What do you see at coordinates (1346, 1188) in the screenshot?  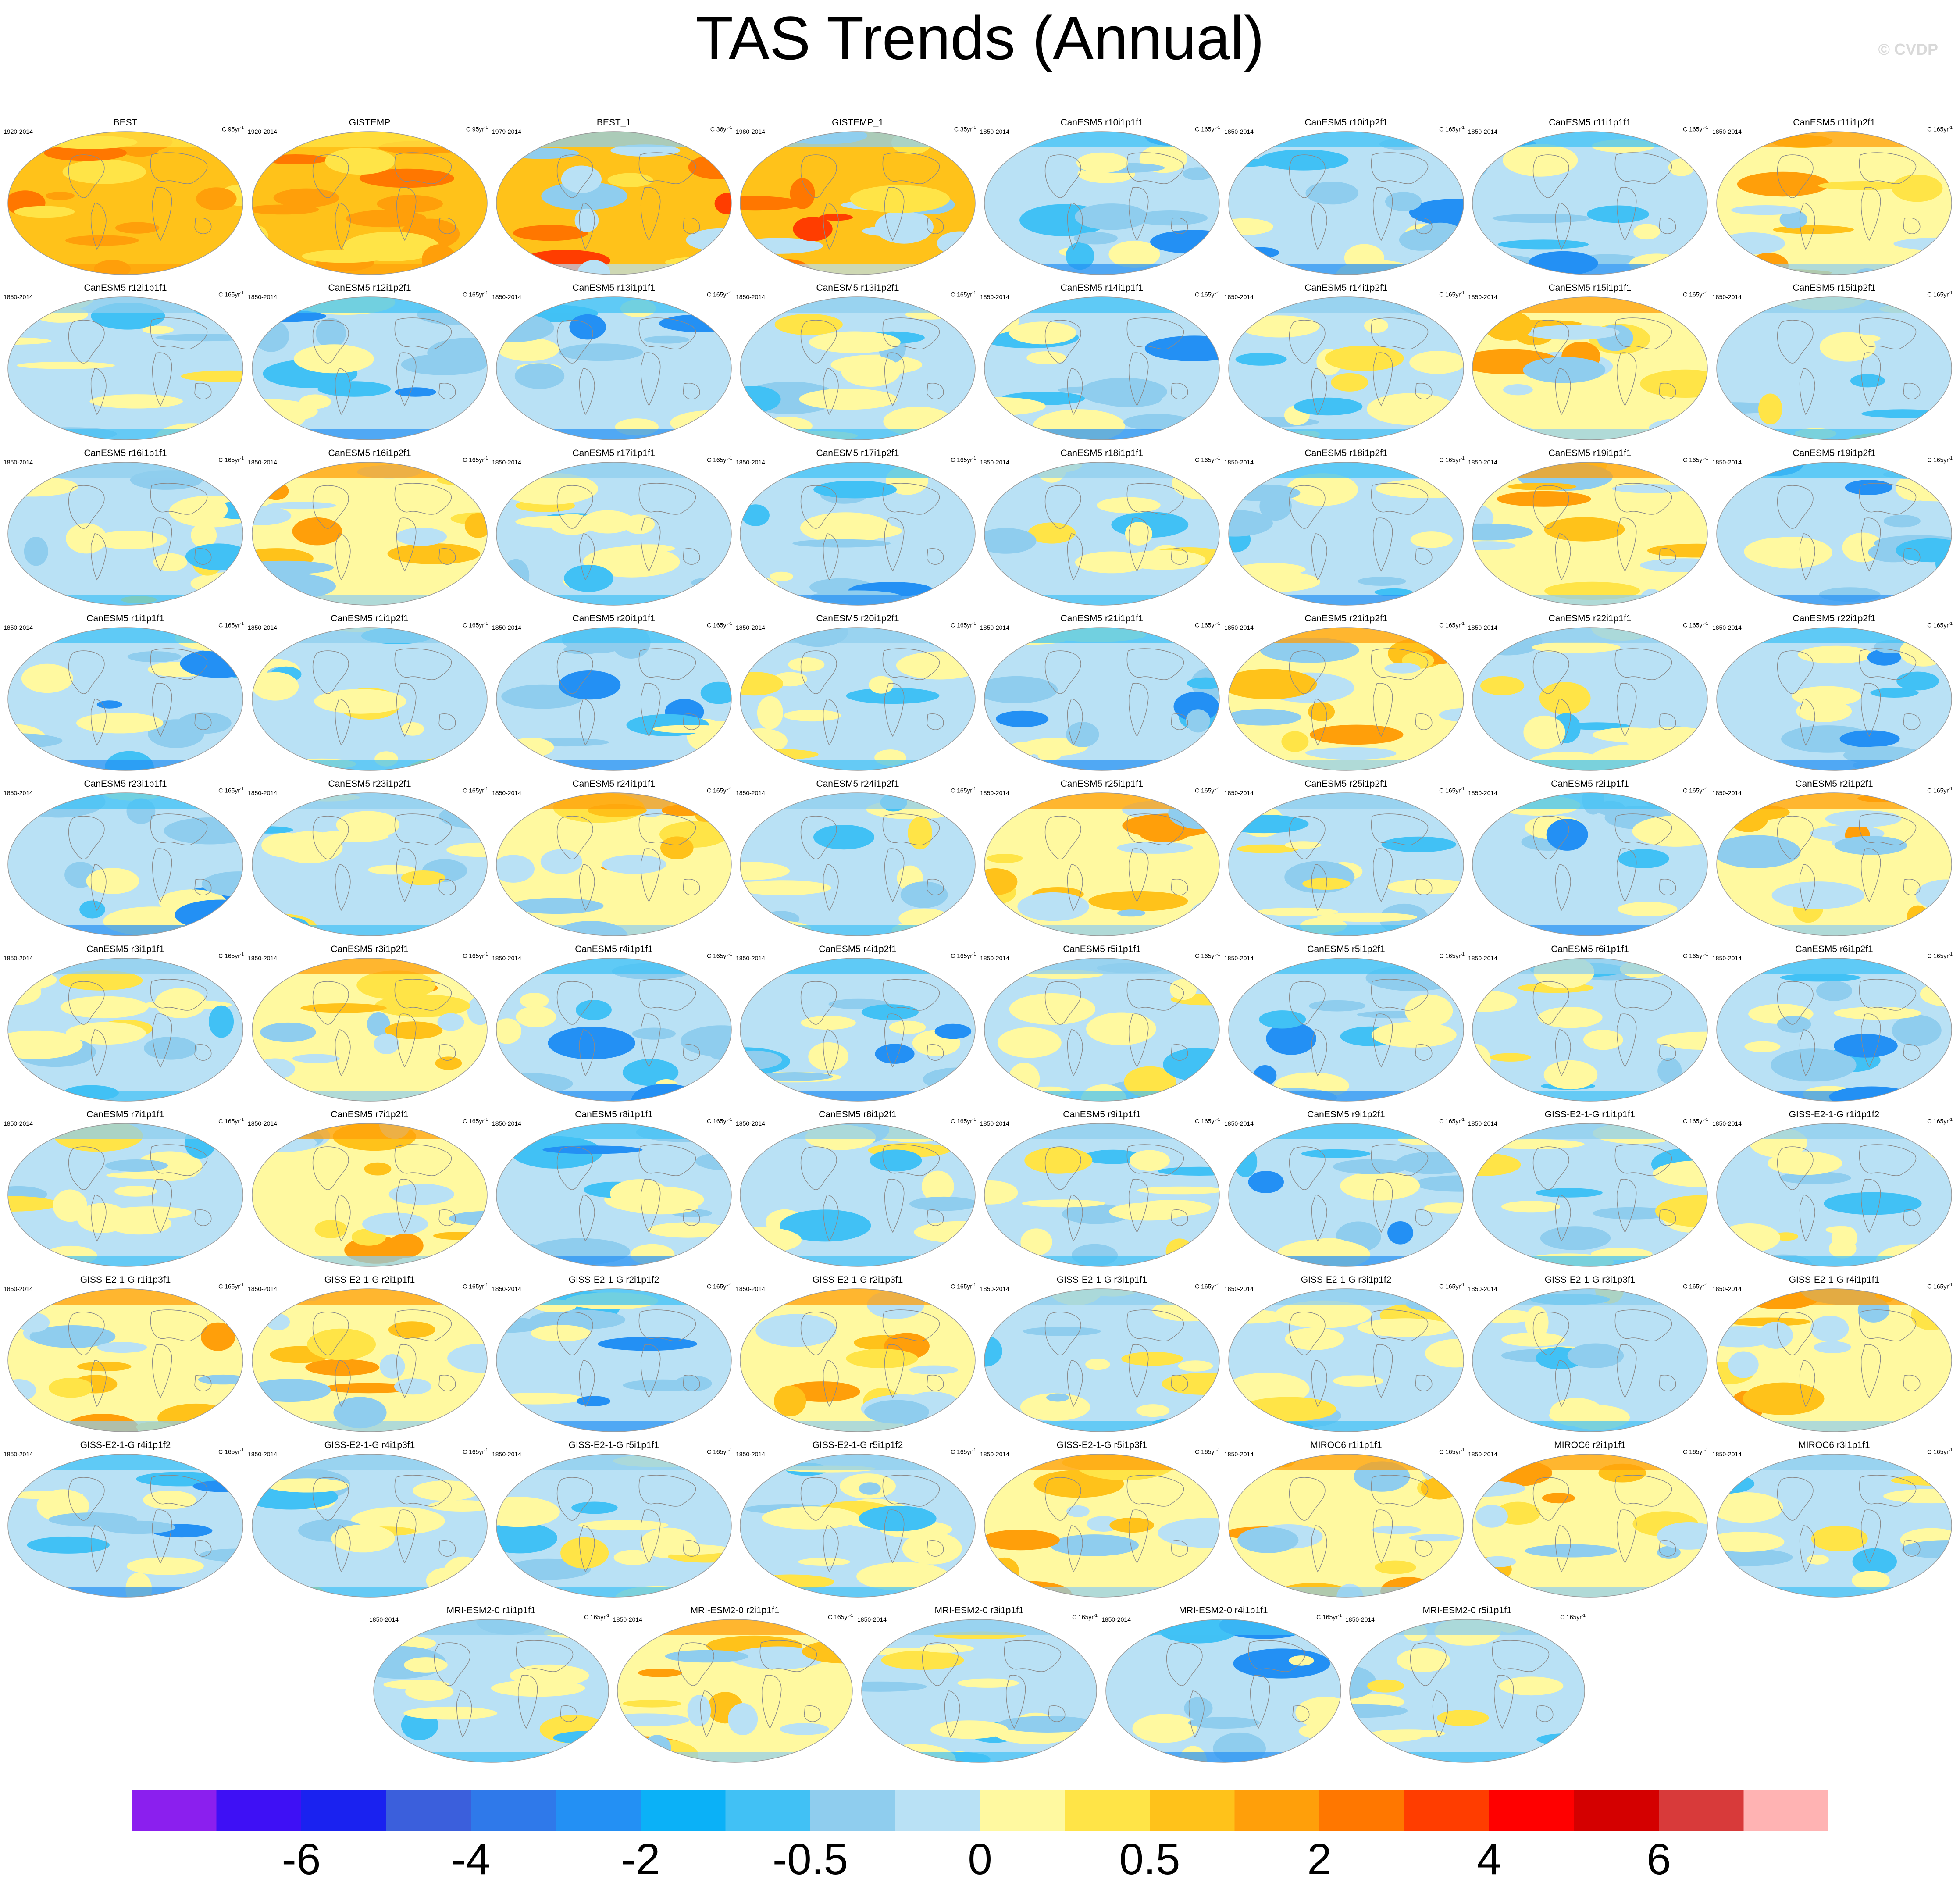 I see `map-panel: CanESM5 r9i1p2f1 1850-2014 C 165yr-1` at bounding box center [1346, 1188].